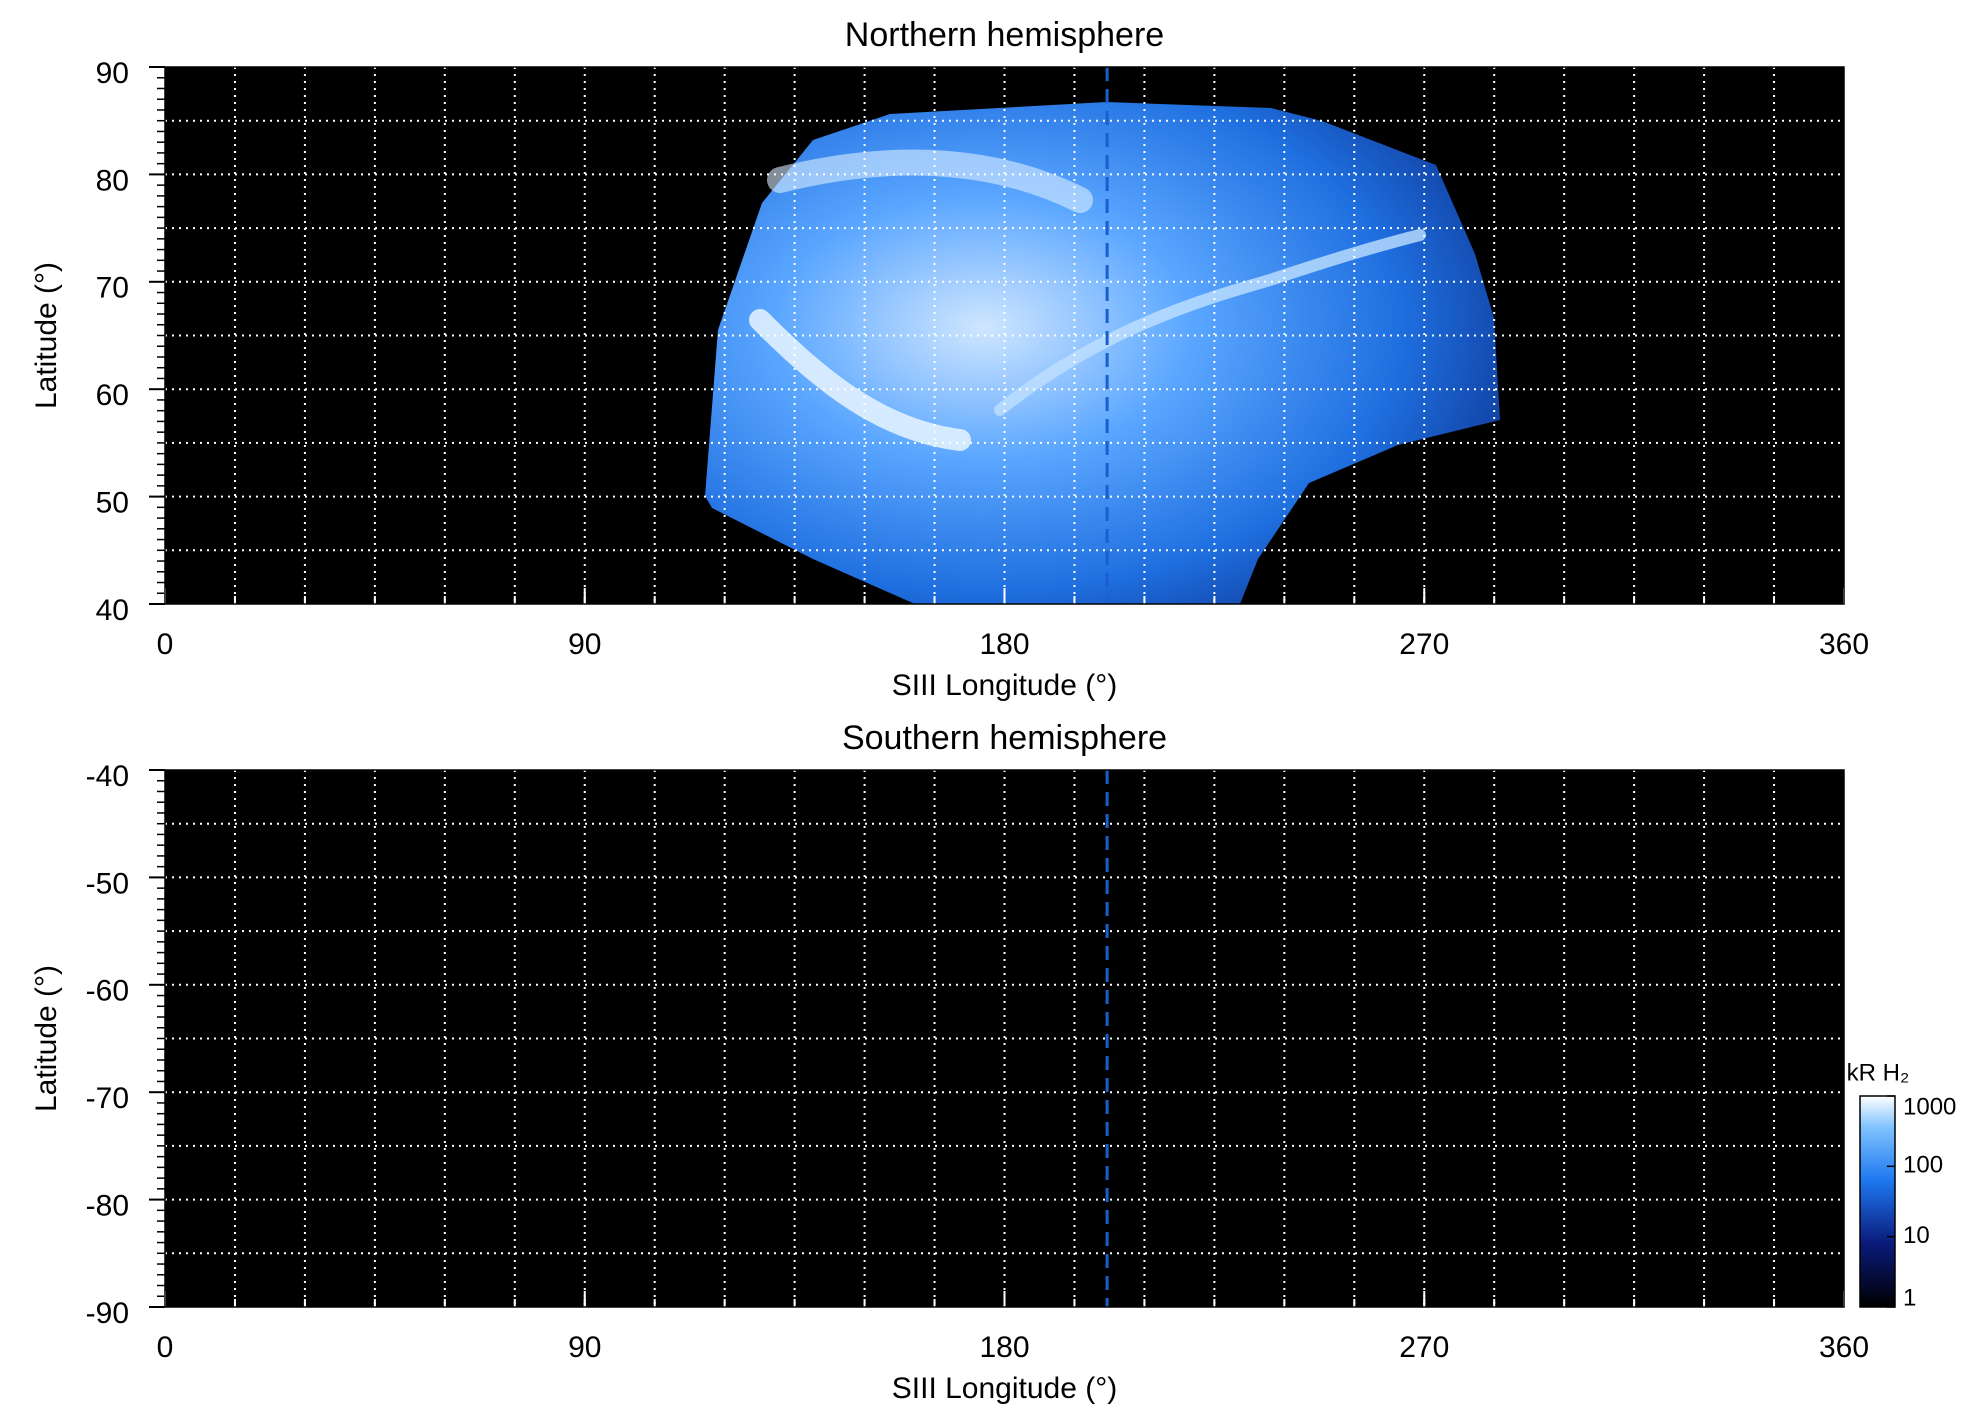 This screenshot has width=1983, height=1423. Describe the element at coordinates (107, 991) in the screenshot. I see `y-tick-label: -60` at that location.